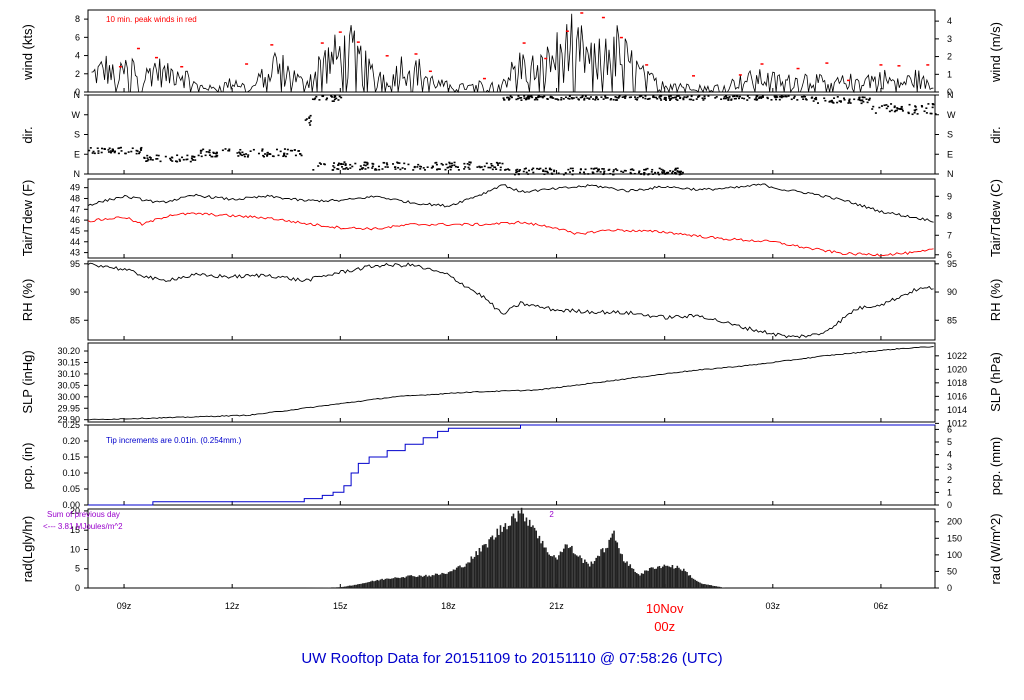 This screenshot has width=1024, height=700. Describe the element at coordinates (952, 292) in the screenshot. I see `right-tick-label: 90` at that location.